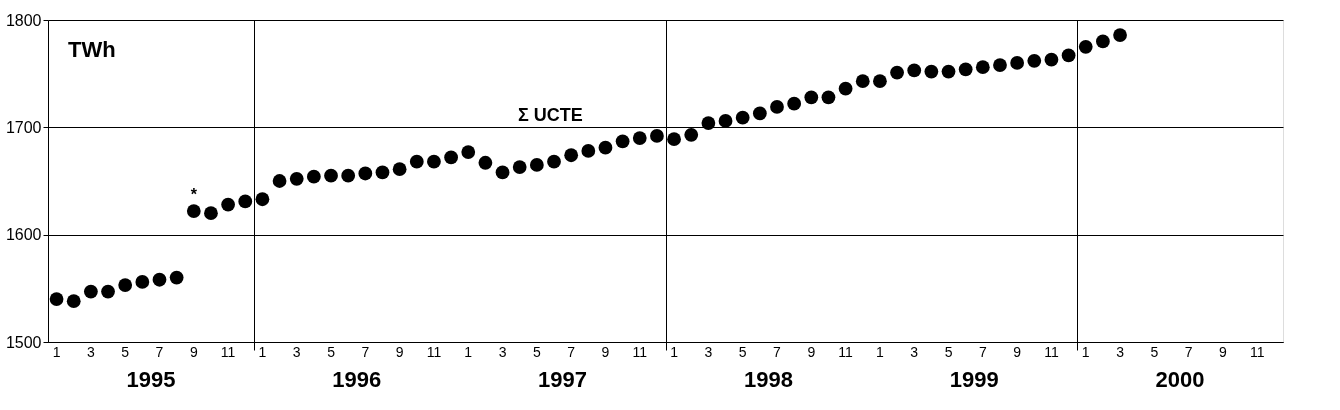 Image resolution: width=1340 pixels, height=410 pixels. Describe the element at coordinates (23, 235) in the screenshot. I see `y-tick-label: 1600` at that location.